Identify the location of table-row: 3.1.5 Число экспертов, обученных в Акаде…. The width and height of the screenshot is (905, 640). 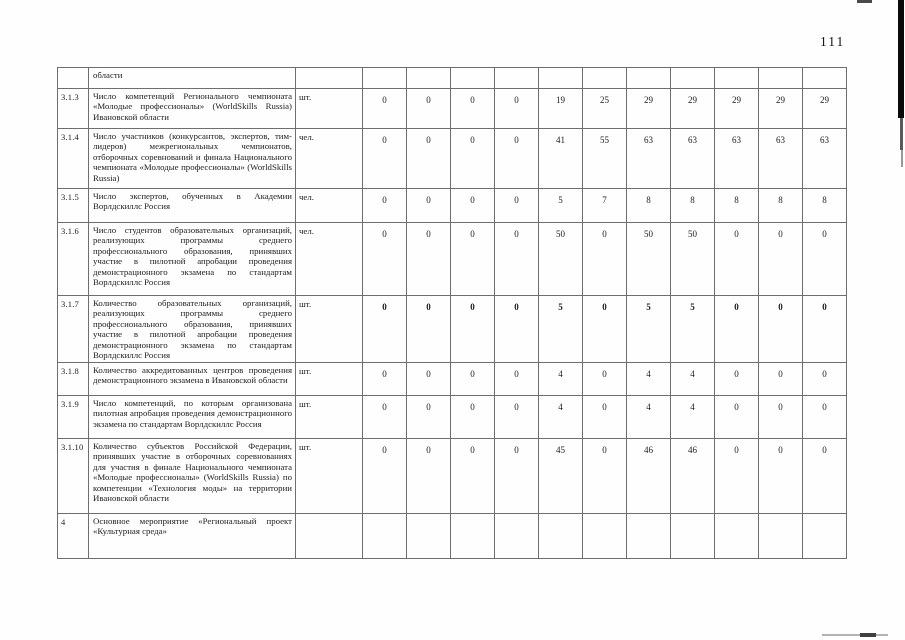
(452, 205).